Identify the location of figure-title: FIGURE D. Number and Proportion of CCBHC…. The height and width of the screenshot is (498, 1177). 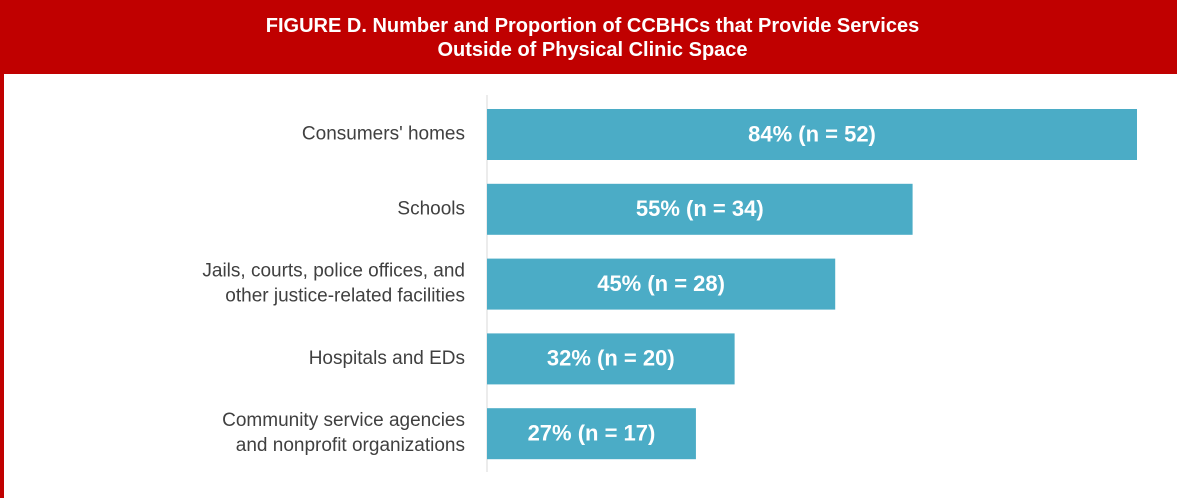
(590, 37).